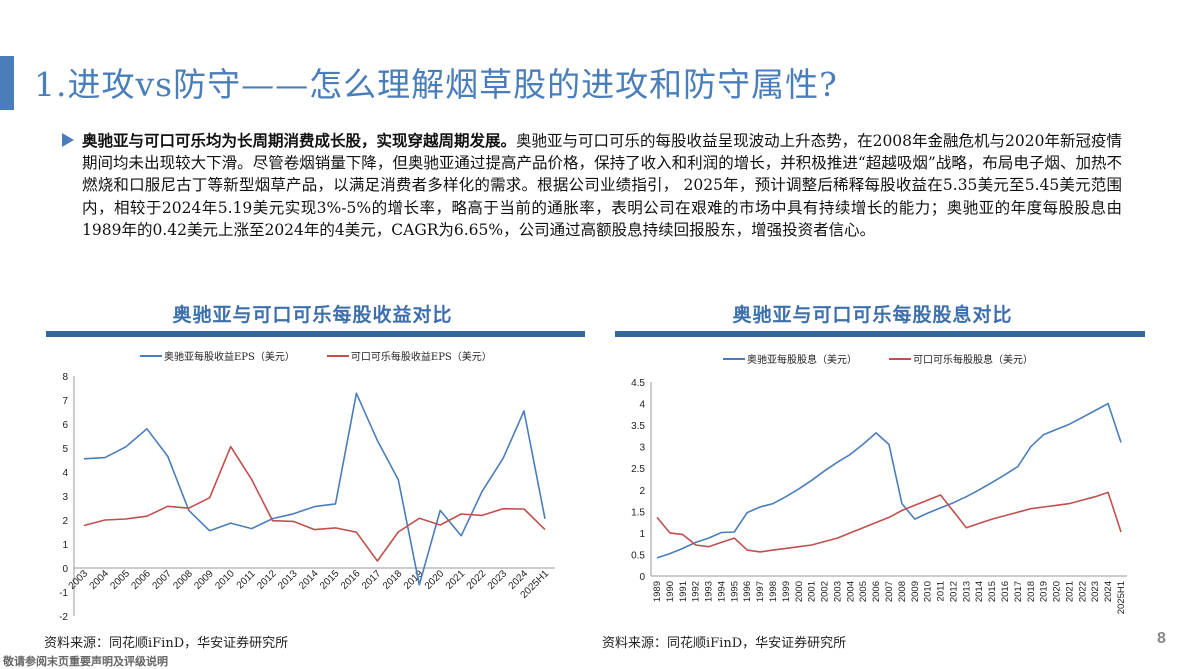 The height and width of the screenshot is (669, 1190). Describe the element at coordinates (773, 591) in the screenshot. I see `x-tick-label: 1998` at that location.